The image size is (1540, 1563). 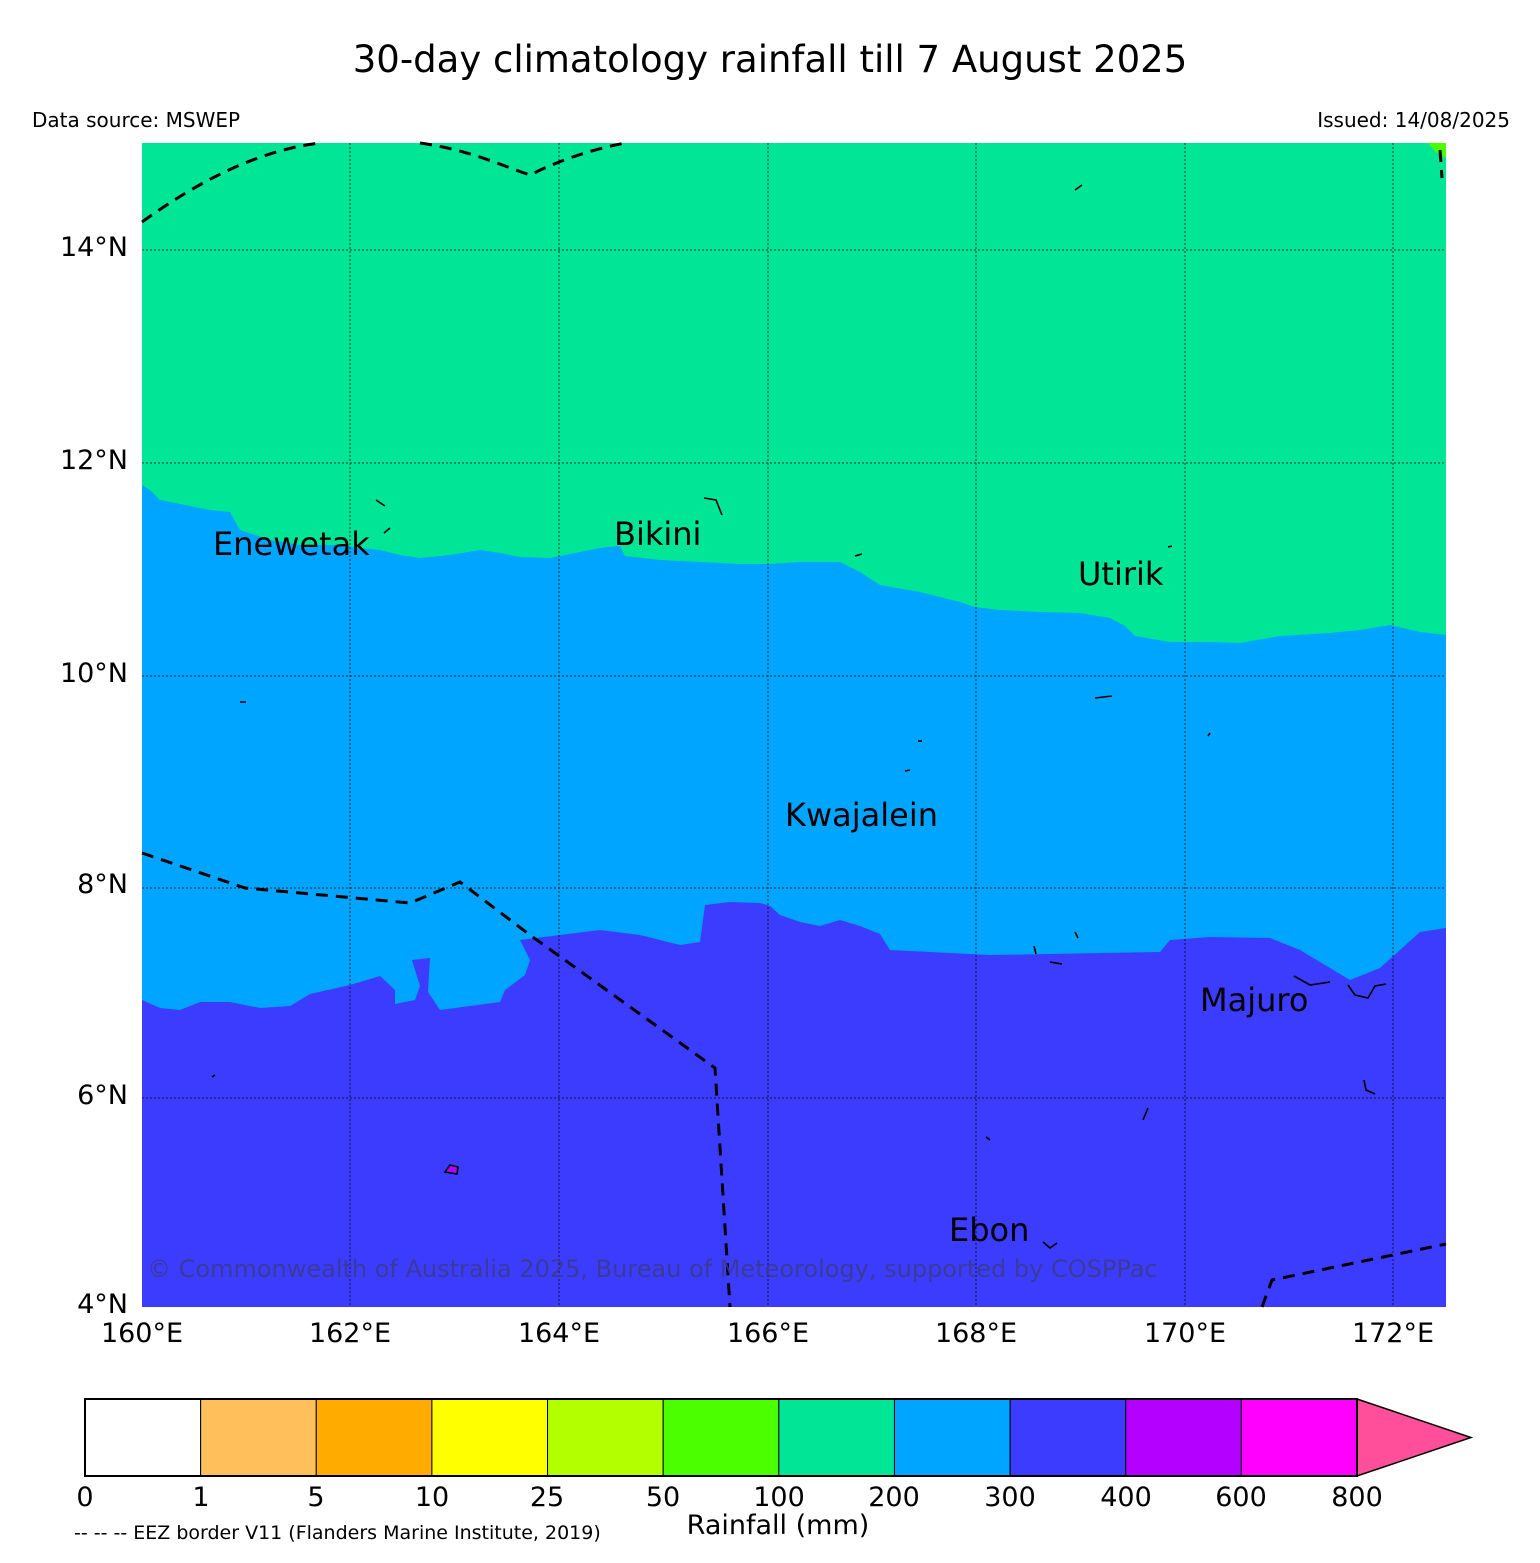 I want to click on colorbar-tick-label: 300, so click(x=1010, y=1497).